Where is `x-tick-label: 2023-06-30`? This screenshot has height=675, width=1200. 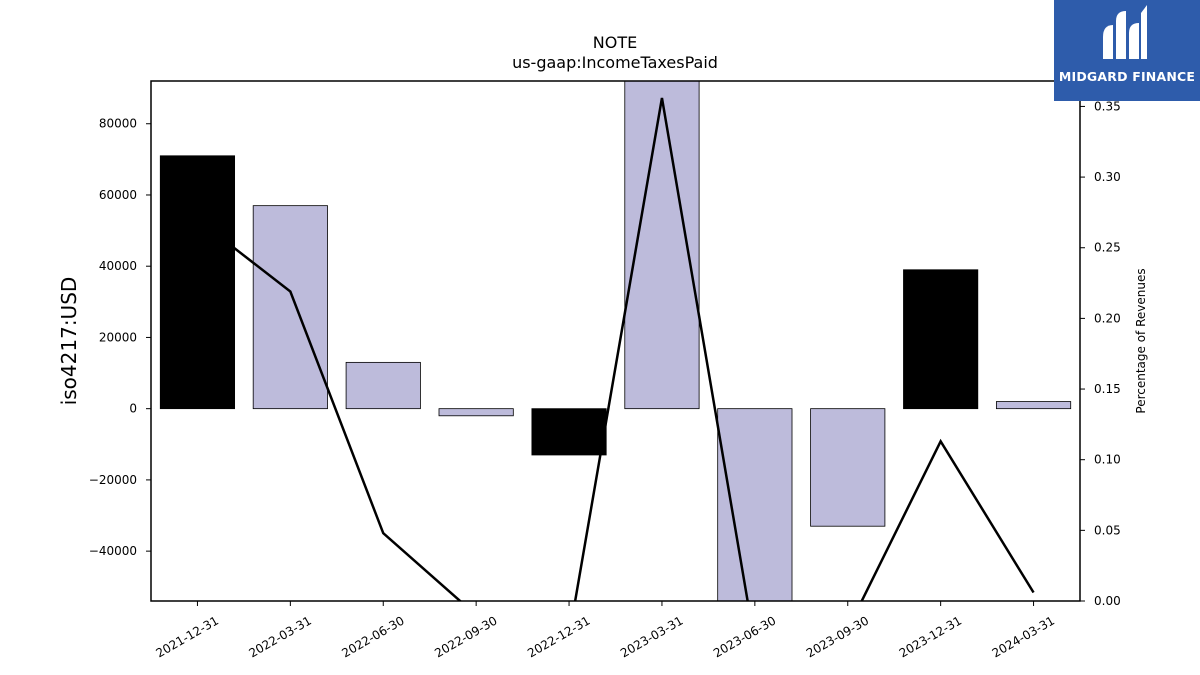
x-tick-label: 2023-06-30 is located at coordinates (744, 636).